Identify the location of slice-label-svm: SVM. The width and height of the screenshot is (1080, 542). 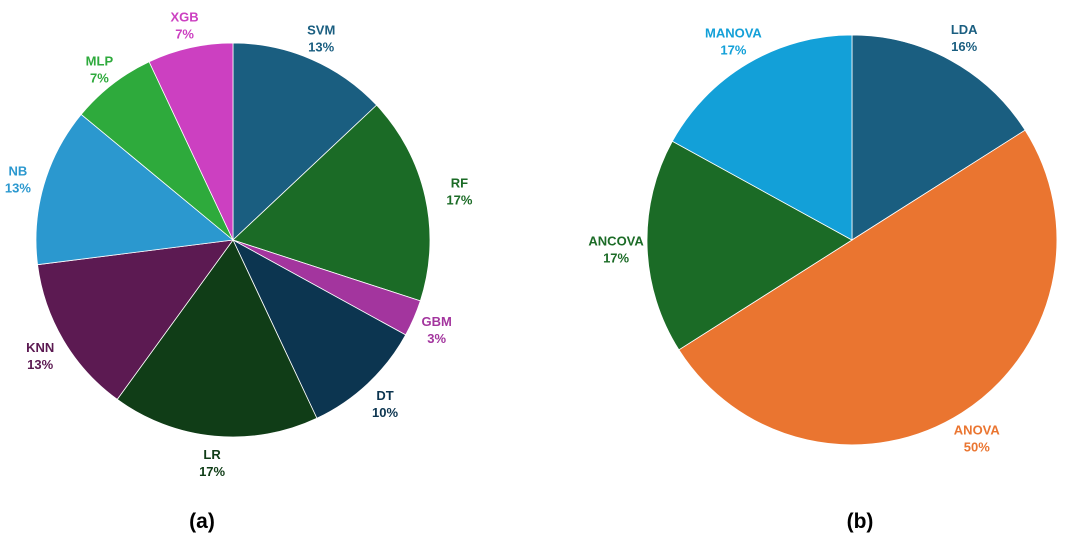
(321, 29).